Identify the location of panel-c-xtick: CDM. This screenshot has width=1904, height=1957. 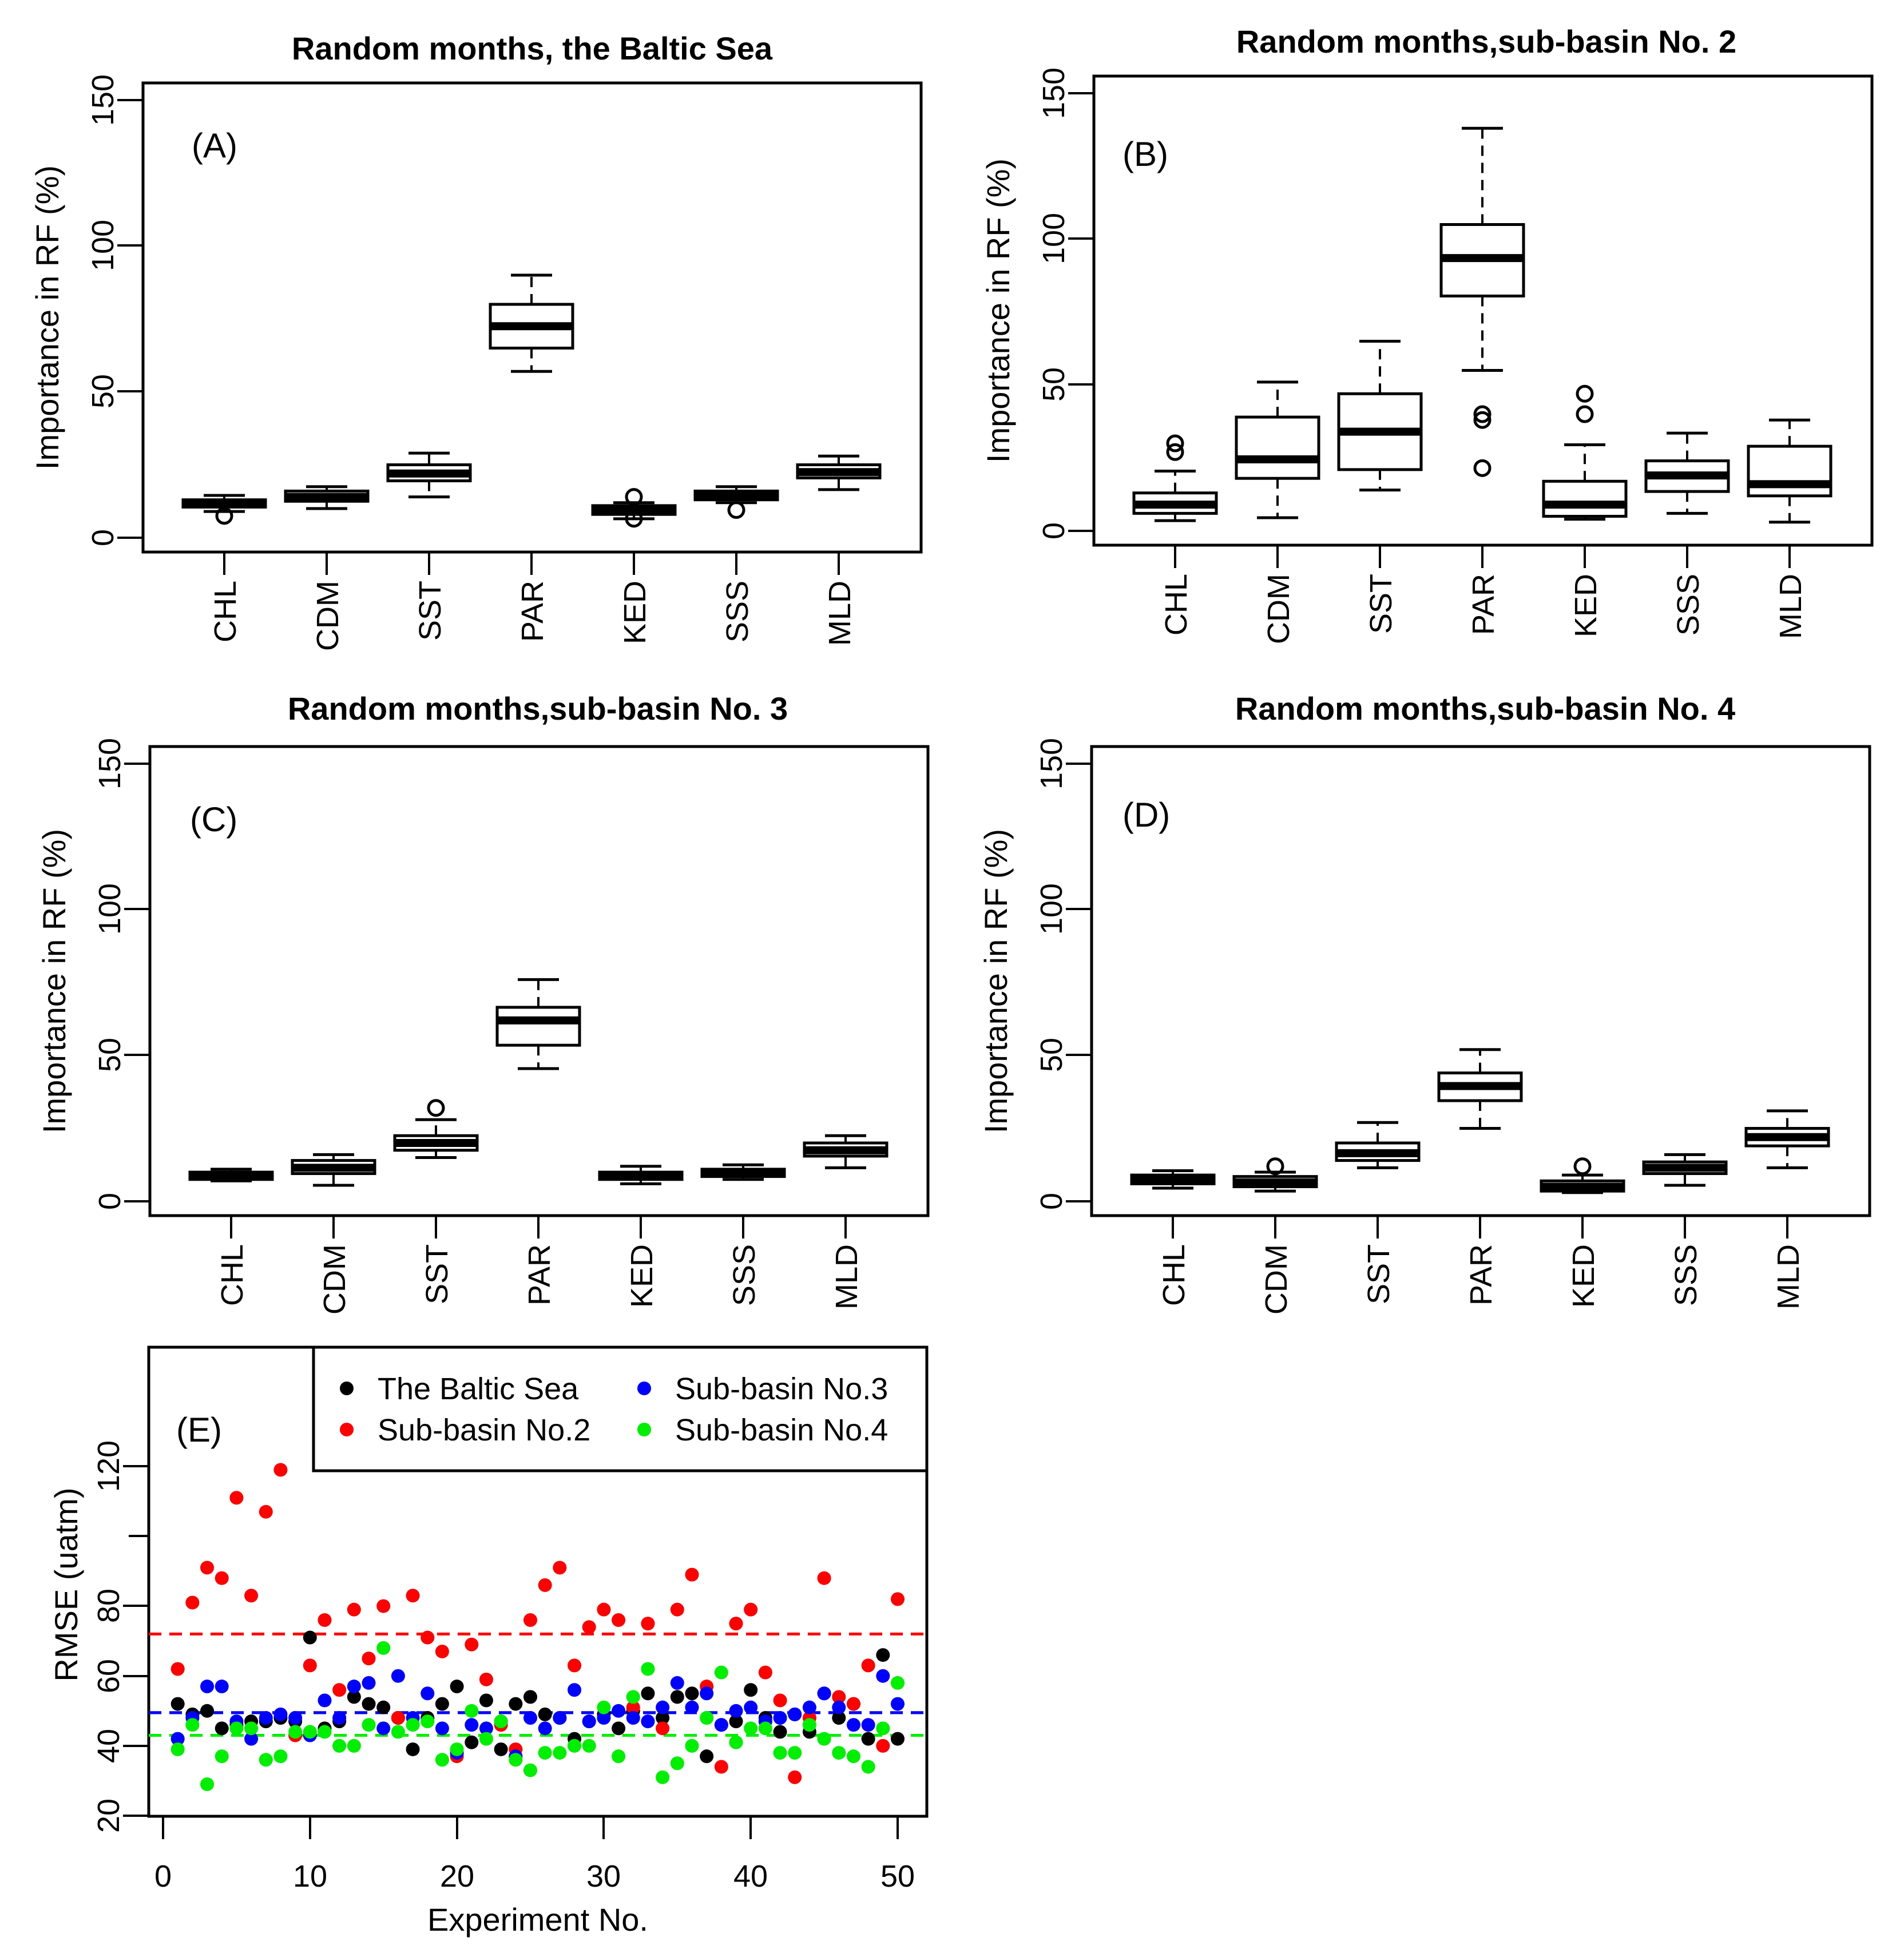
(335, 1279).